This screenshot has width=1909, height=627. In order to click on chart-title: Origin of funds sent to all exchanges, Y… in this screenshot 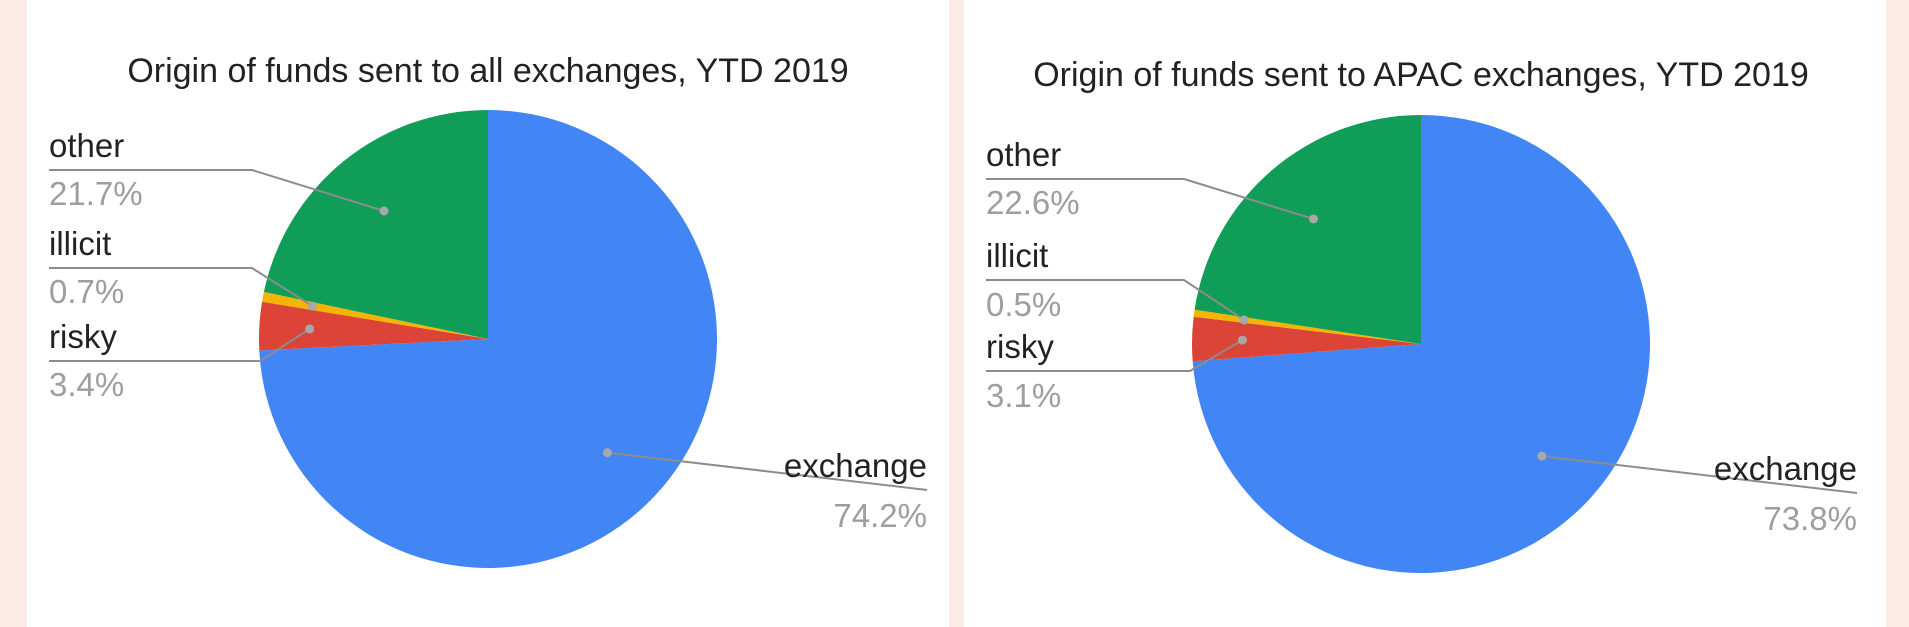, I will do `click(487, 71)`.